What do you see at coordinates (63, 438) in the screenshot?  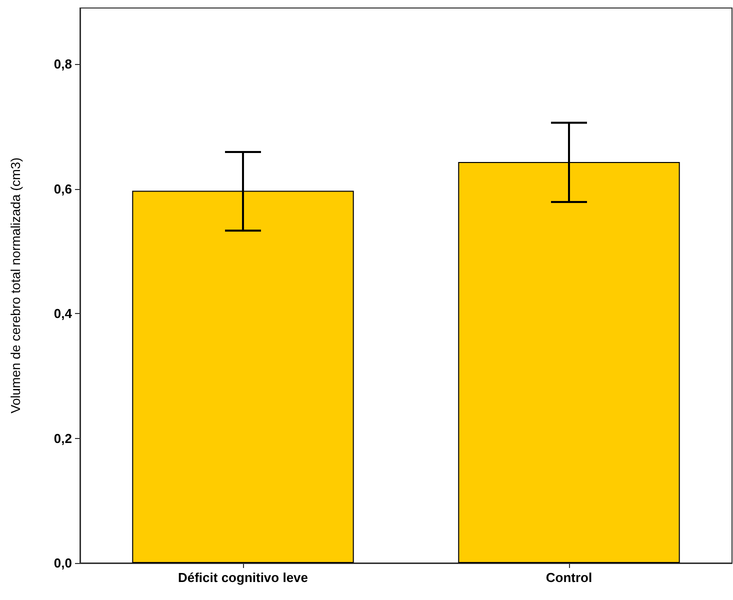 I see `y-tick-label: 0,2` at bounding box center [63, 438].